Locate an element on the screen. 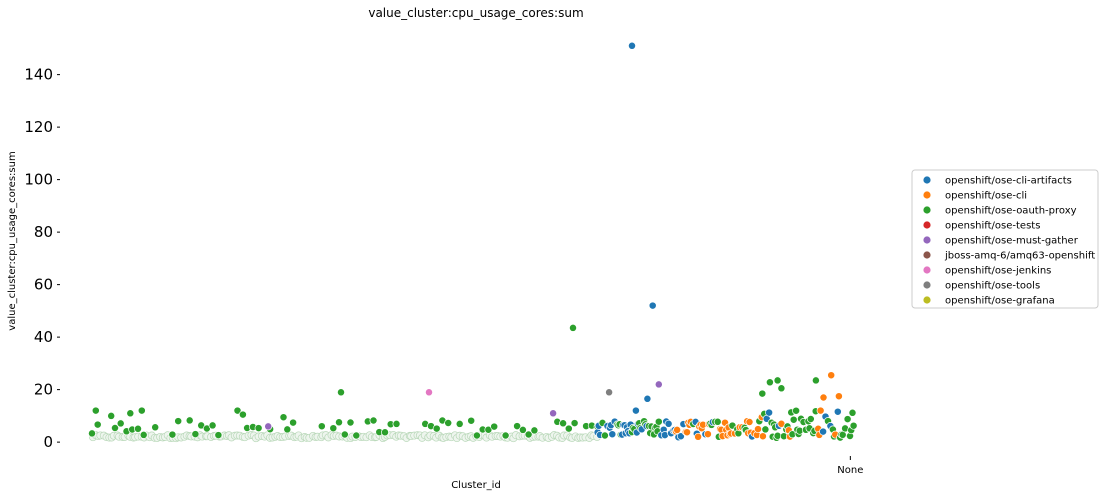  y-tick-label: 120 is located at coordinates (38, 127).